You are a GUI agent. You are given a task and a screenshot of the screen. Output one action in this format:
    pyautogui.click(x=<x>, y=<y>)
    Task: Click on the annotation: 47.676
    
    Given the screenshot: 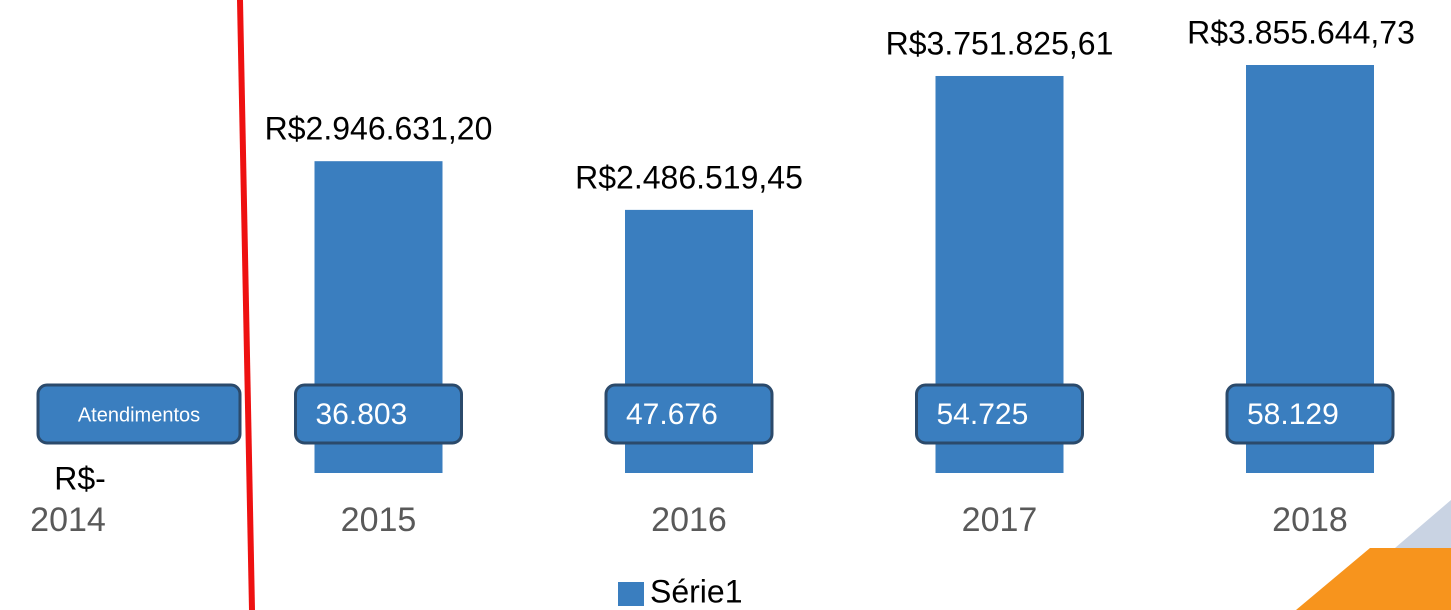 What is the action you would take?
    pyautogui.click(x=672, y=414)
    